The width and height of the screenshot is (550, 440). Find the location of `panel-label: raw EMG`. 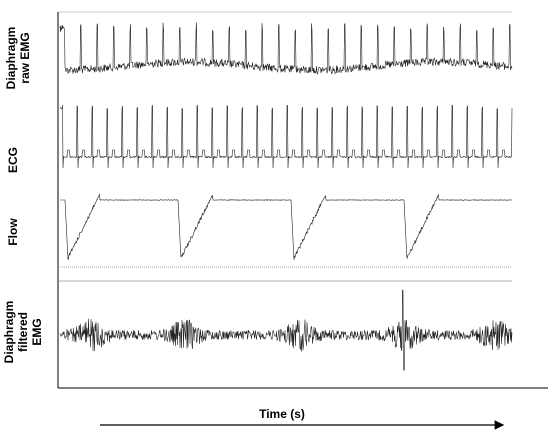

panel-label: raw EMG is located at coordinates (25, 57).